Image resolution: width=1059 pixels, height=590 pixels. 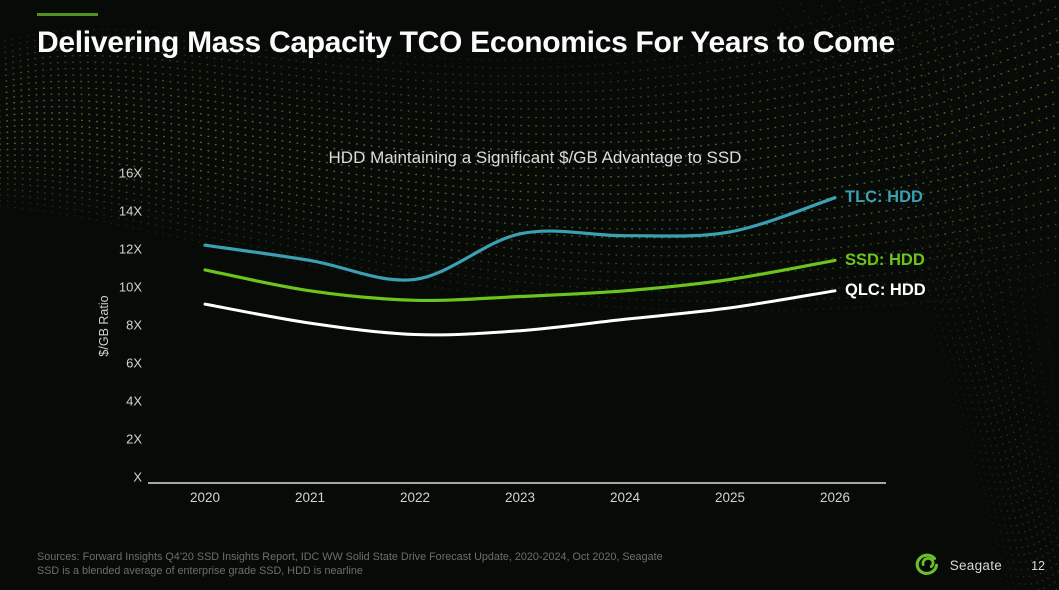 I want to click on legend-ssd-hdd: SSD: HDD, so click(x=885, y=259).